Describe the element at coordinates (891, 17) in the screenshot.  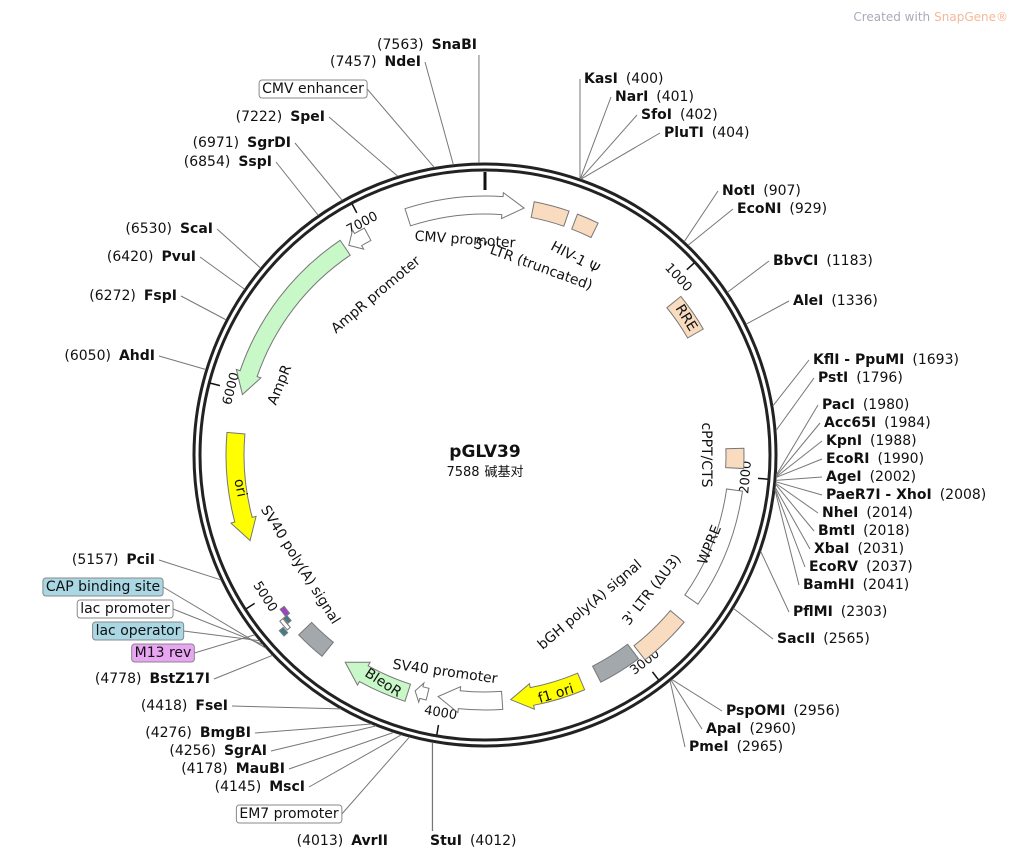
I see `watermark-prefix: Created with` at that location.